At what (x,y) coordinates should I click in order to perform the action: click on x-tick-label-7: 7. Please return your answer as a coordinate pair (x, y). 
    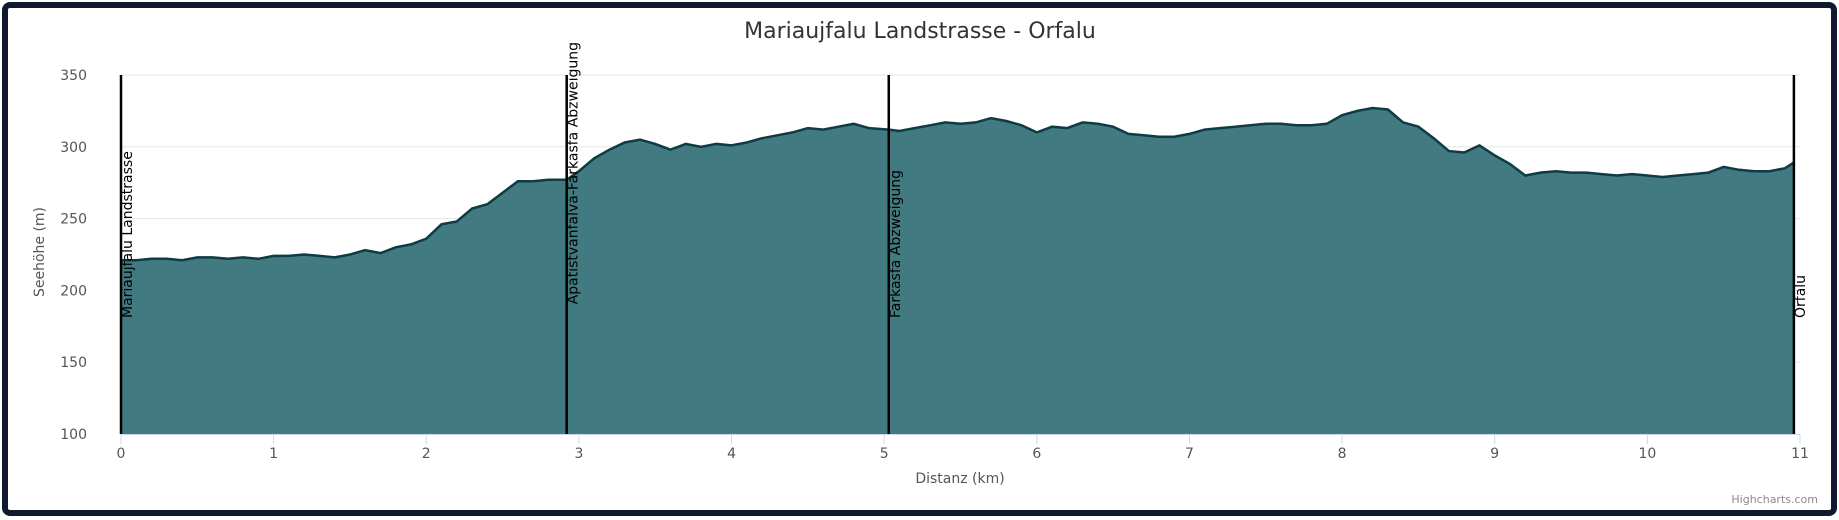
    Looking at the image, I should click on (1189, 454).